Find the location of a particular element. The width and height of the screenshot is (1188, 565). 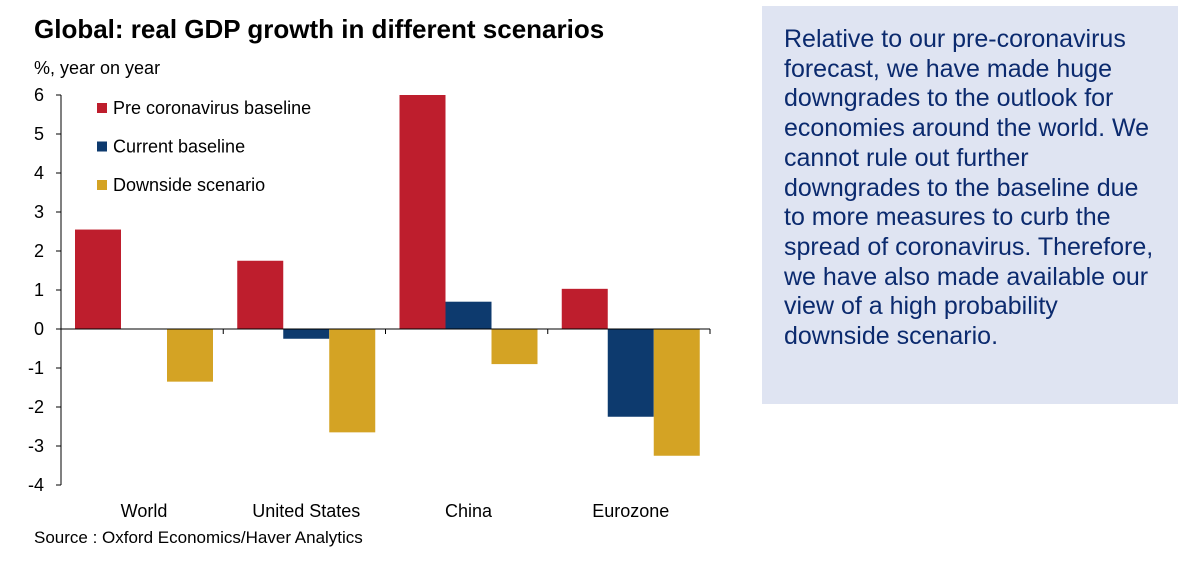

x-tick-label: United States is located at coordinates (306, 511).